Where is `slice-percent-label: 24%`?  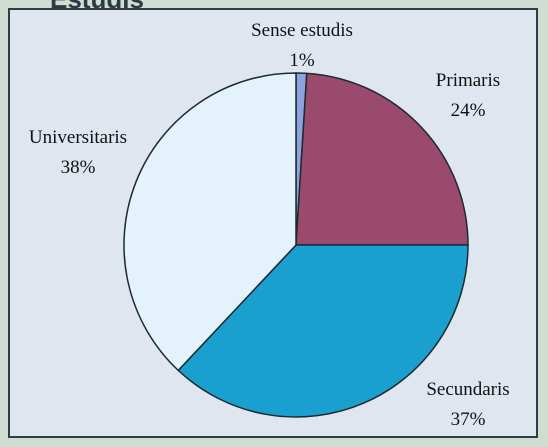
slice-percent-label: 24% is located at coordinates (468, 110).